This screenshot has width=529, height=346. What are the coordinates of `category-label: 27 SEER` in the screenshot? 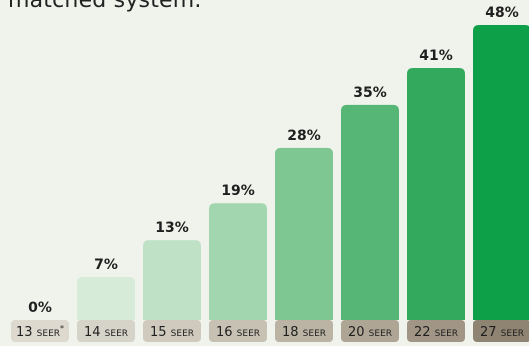 It's located at (502, 332).